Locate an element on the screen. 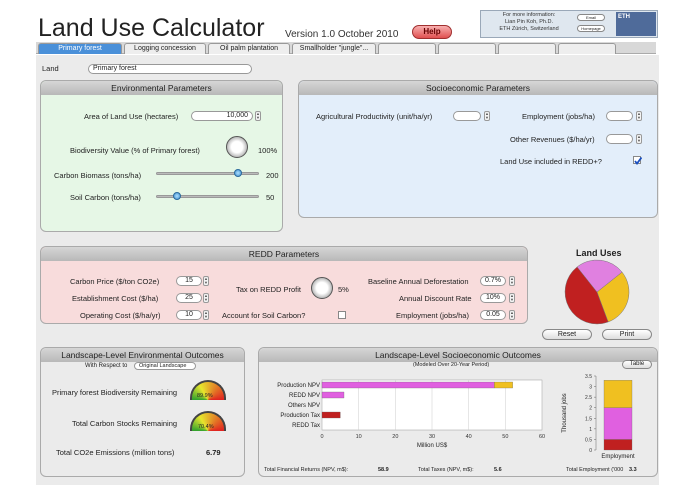 Image resolution: width=695 pixels, height=494 pixels. soil-carbon-knob is located at coordinates (176, 196).